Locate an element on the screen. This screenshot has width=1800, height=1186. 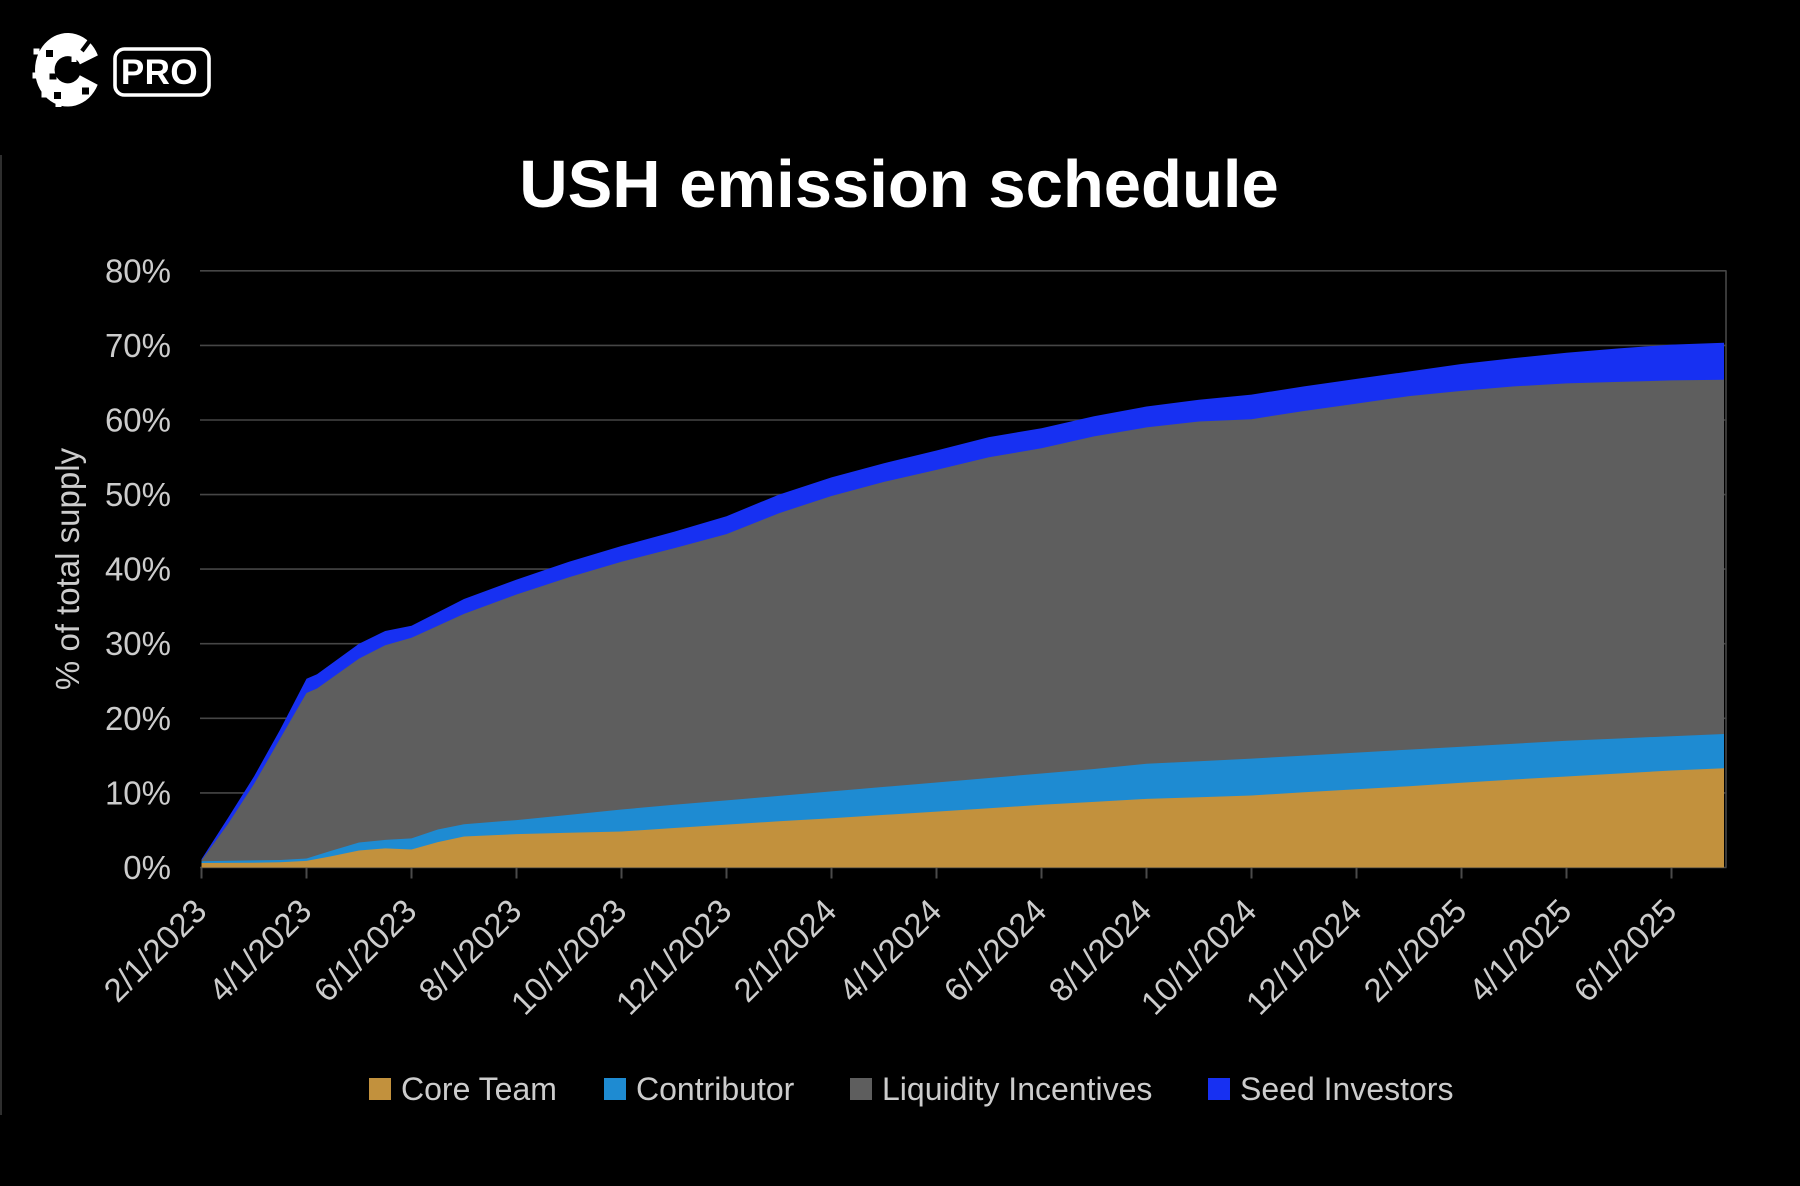
svg-text: 50% is located at coordinates (138, 494).